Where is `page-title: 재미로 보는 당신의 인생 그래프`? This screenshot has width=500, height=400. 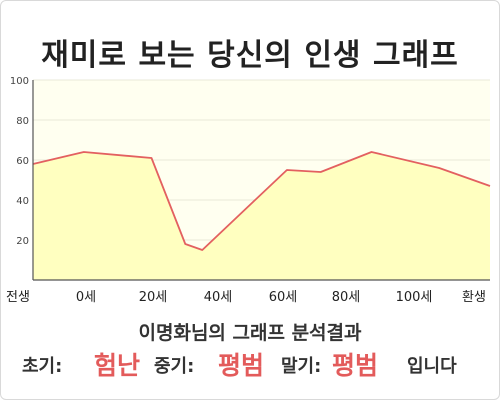
page-title: 재미로 보는 당신의 인생 그래프 is located at coordinates (250, 55).